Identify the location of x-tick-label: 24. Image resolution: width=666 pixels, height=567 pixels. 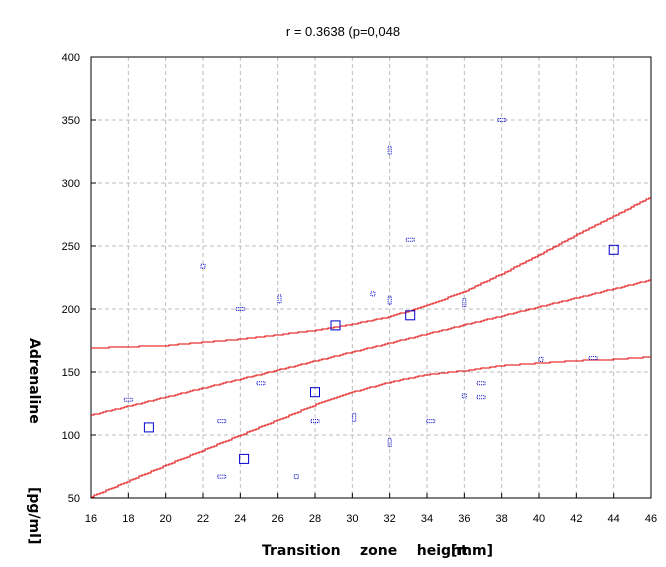
(240, 519).